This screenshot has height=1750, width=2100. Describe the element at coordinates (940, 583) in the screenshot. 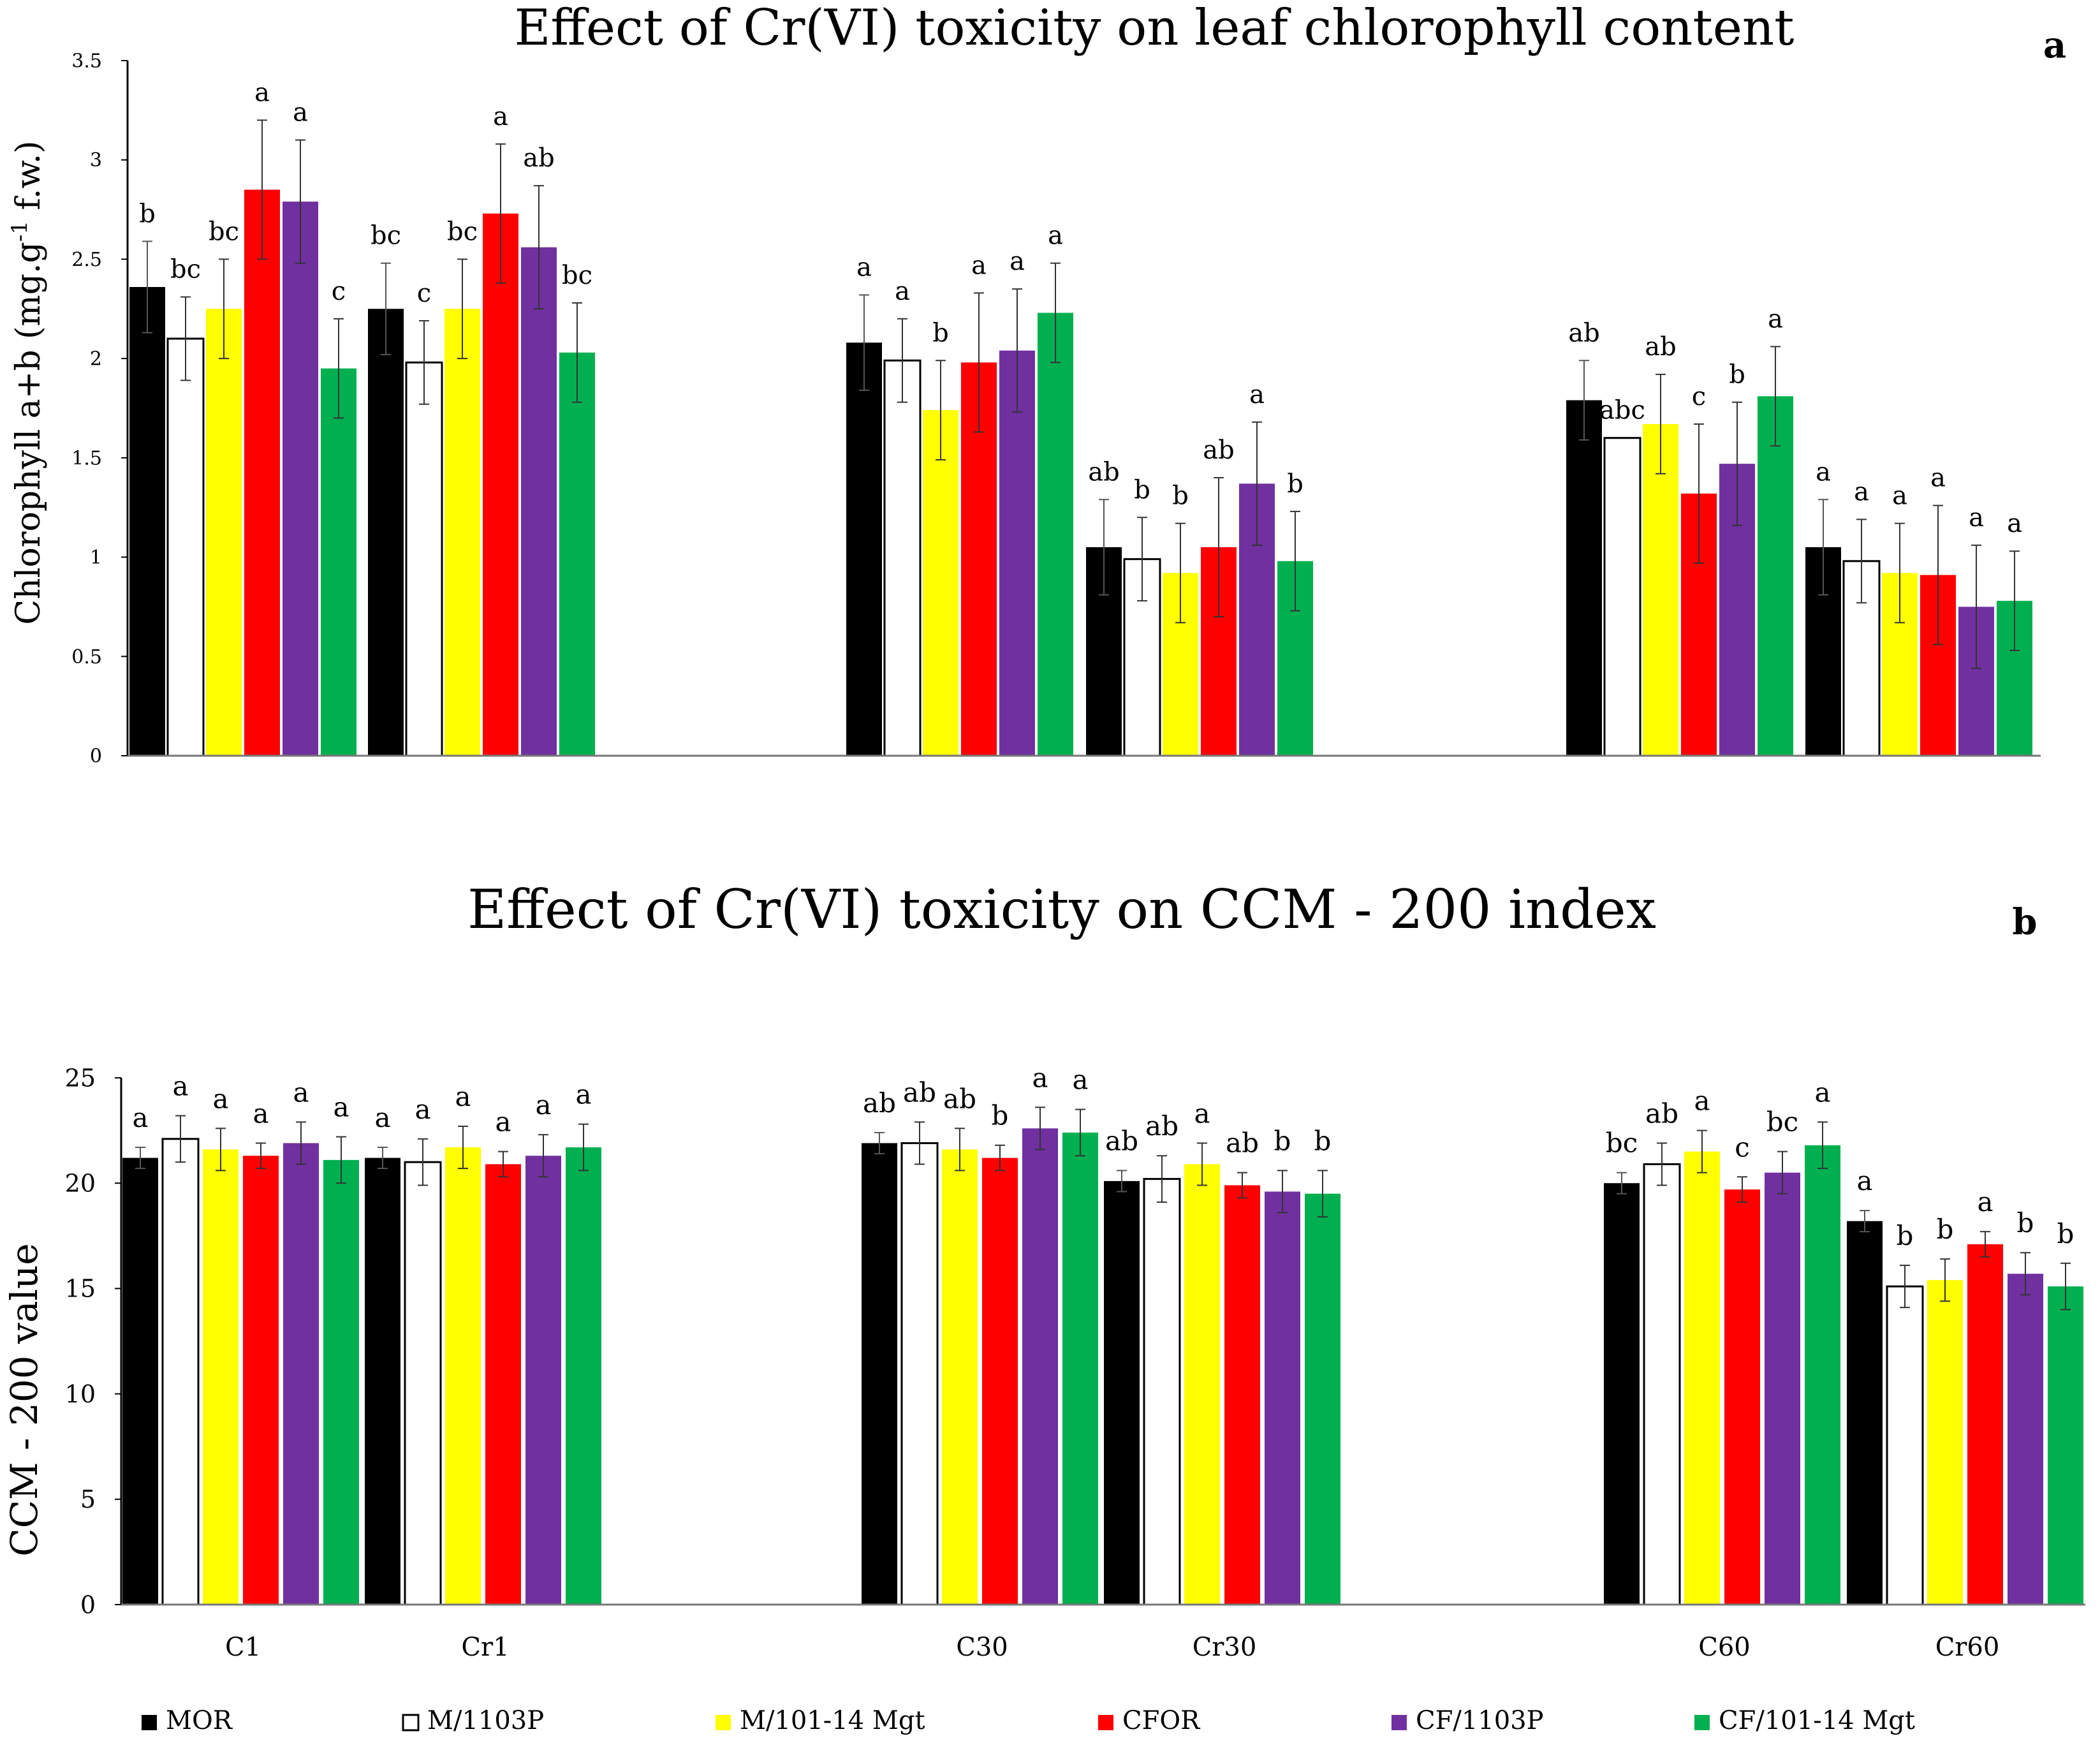

I see `bar-a-c30-m-101-14-mgt` at that location.